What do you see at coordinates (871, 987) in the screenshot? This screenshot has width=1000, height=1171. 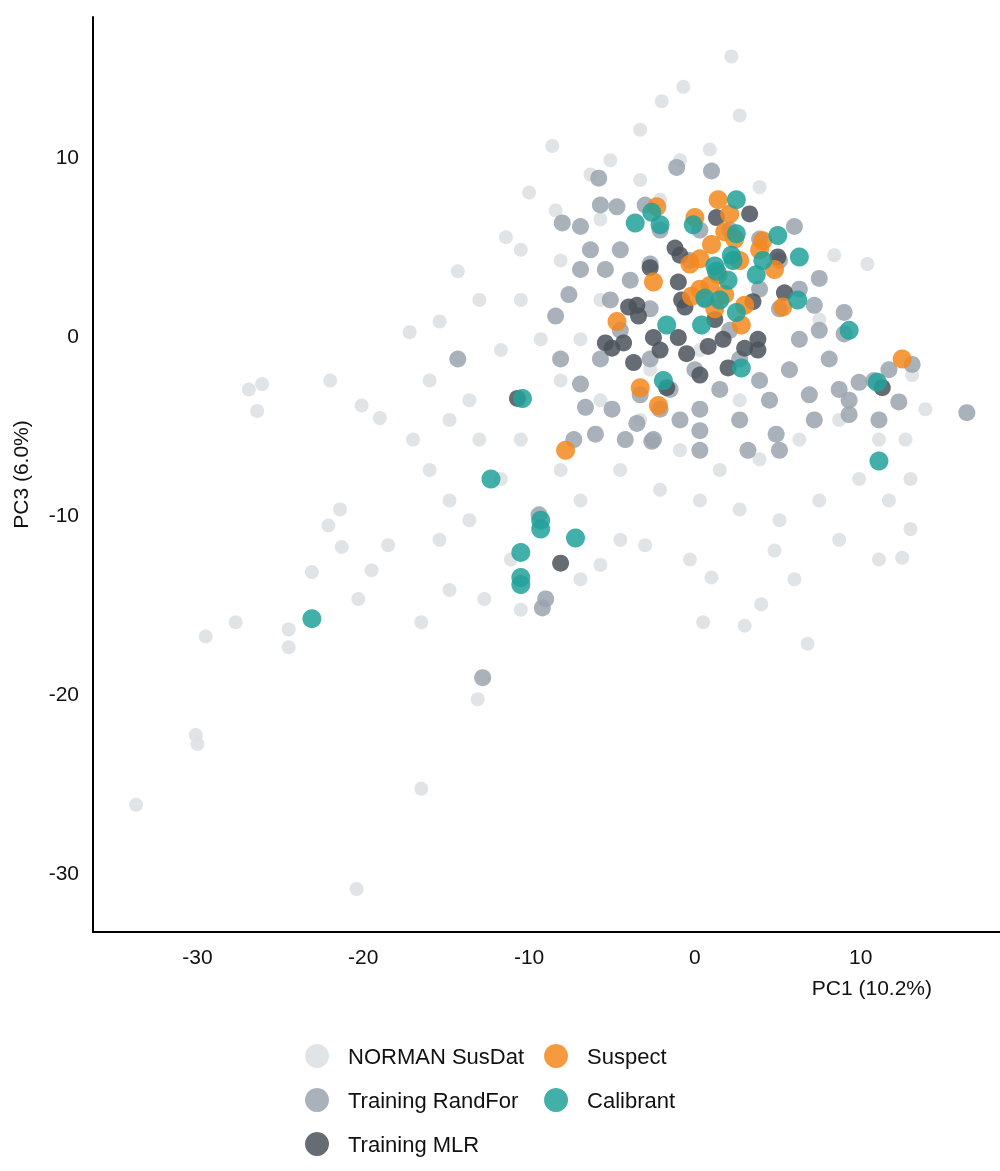 I see `x-axis-title: PC1 (10.2%)` at bounding box center [871, 987].